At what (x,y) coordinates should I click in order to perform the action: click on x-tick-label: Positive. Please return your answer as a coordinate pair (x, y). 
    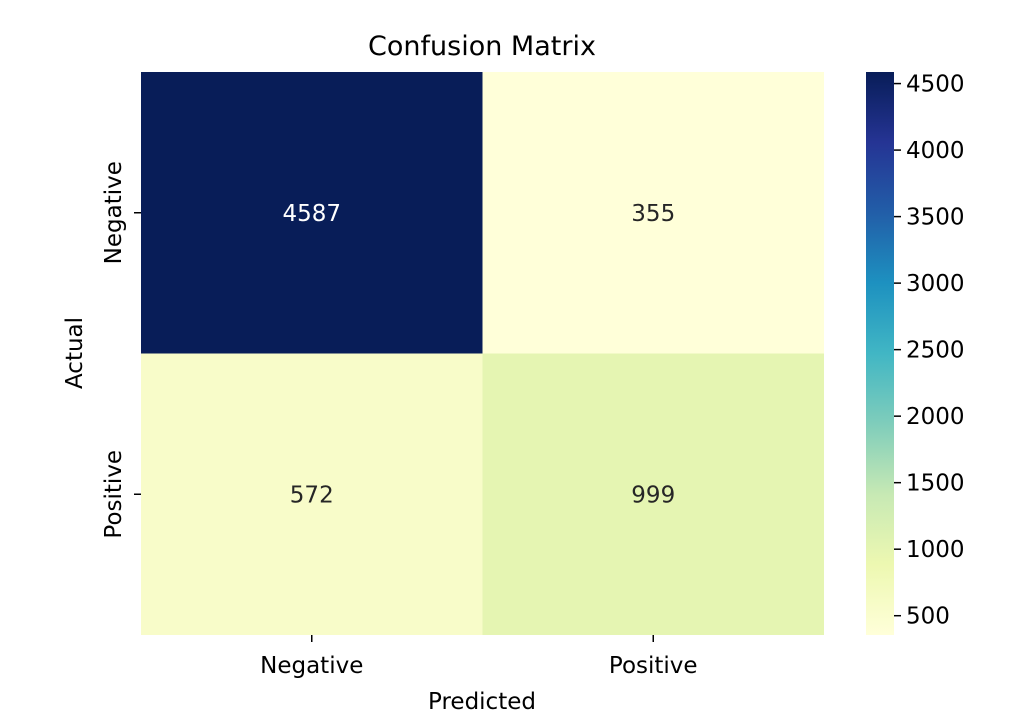
    Looking at the image, I should click on (653, 666).